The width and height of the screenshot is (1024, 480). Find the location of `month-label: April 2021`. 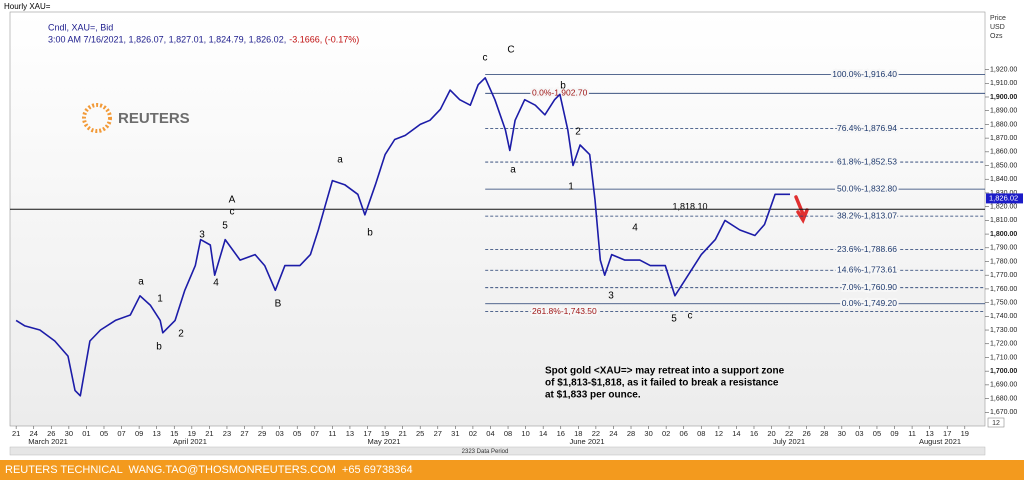

month-label: April 2021 is located at coordinates (190, 441).